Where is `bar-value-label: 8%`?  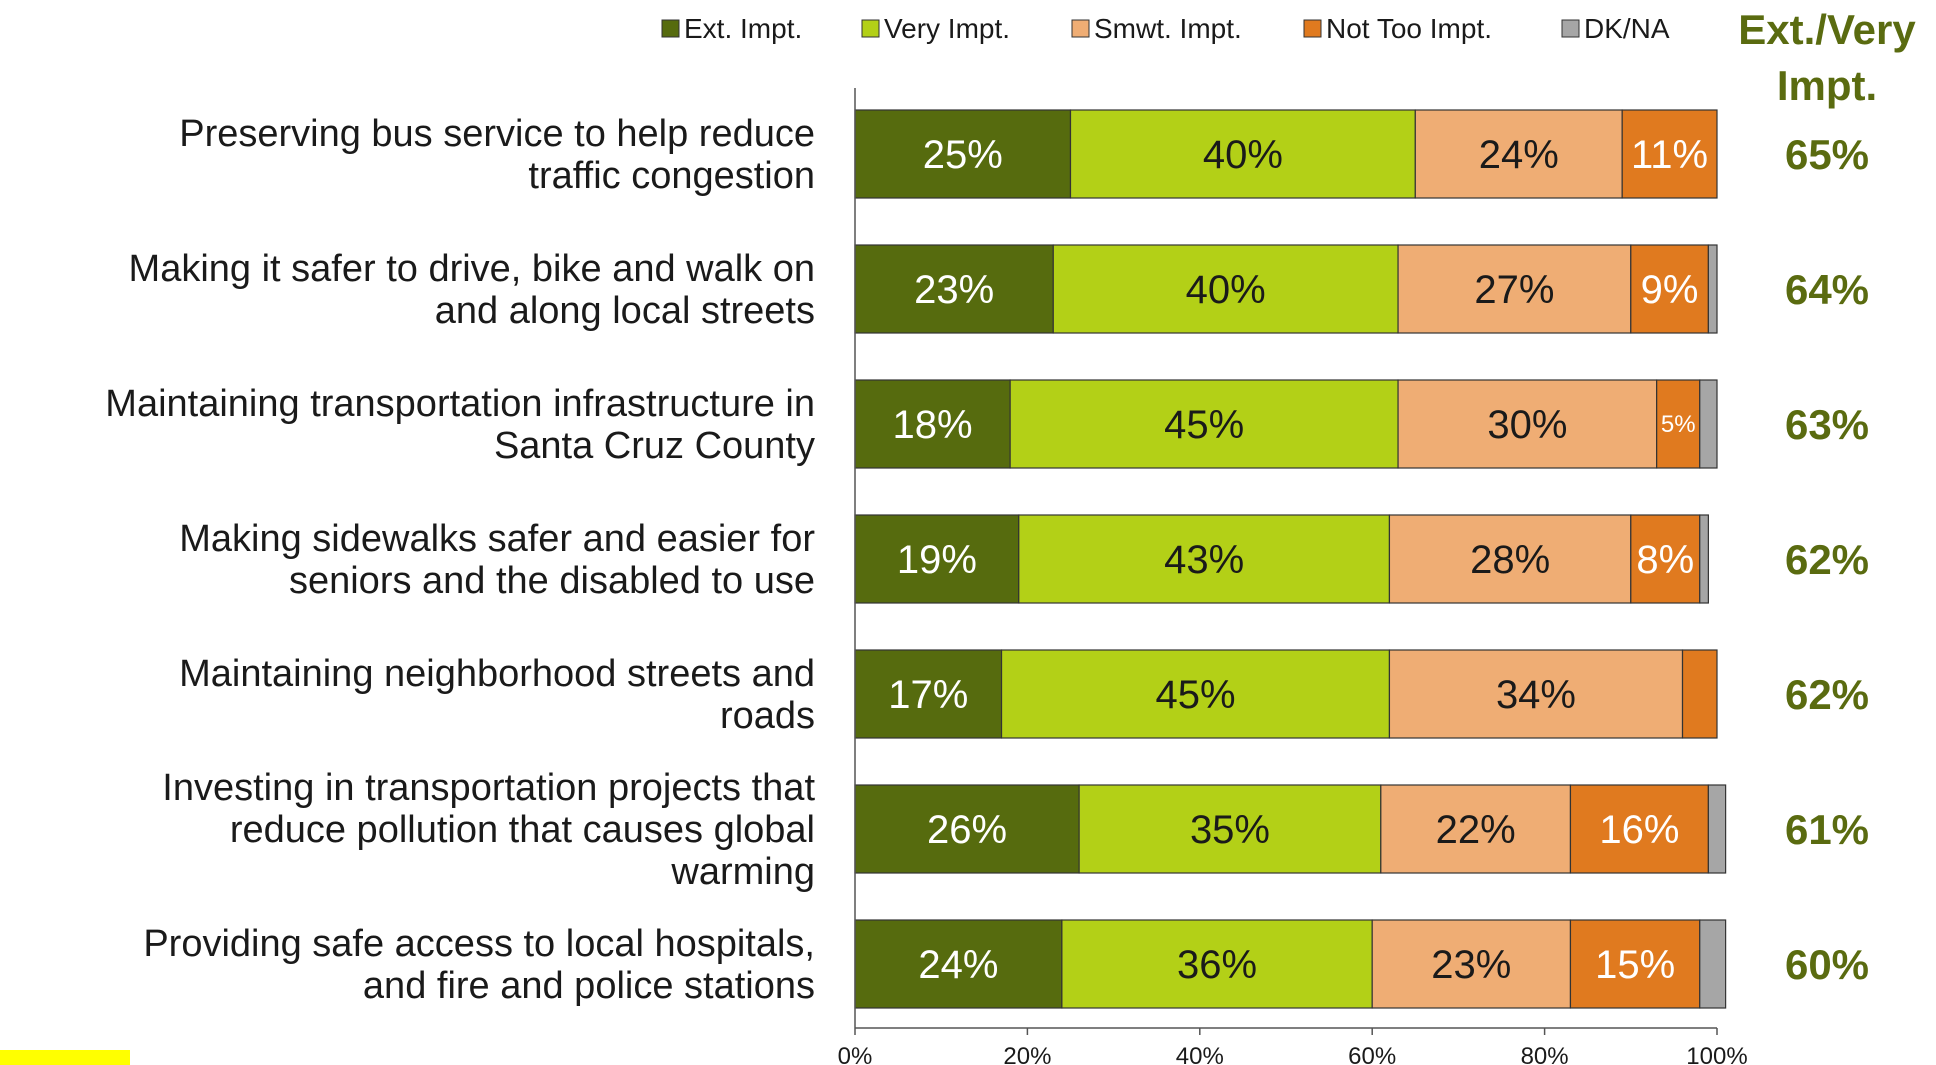
bar-value-label: 8% is located at coordinates (1665, 560).